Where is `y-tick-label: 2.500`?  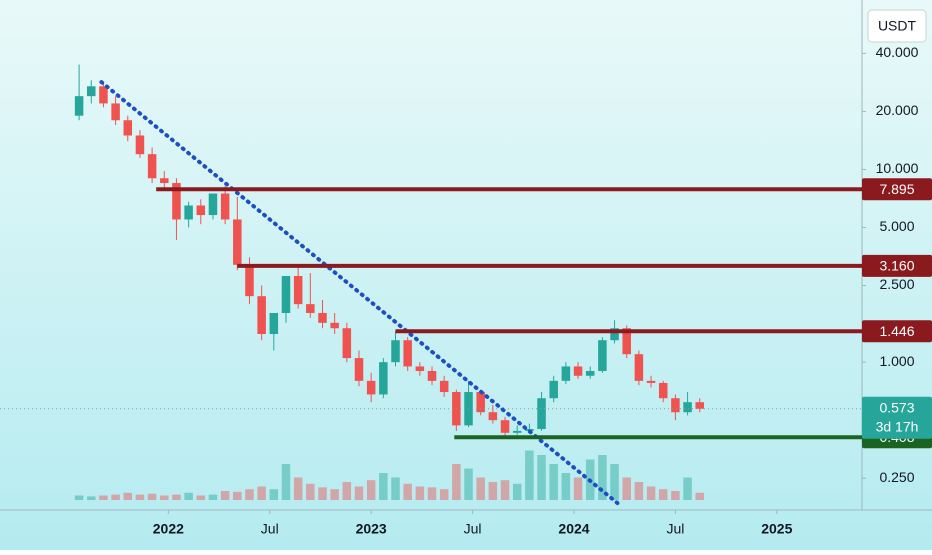
y-tick-label: 2.500 is located at coordinates (896, 284).